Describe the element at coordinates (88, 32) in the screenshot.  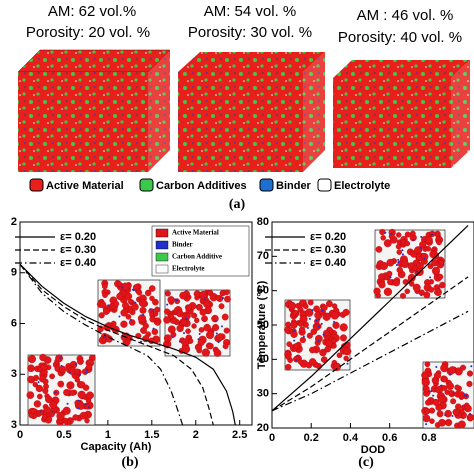
I see `porosity-label: Porosity: 20 vol. %` at that location.